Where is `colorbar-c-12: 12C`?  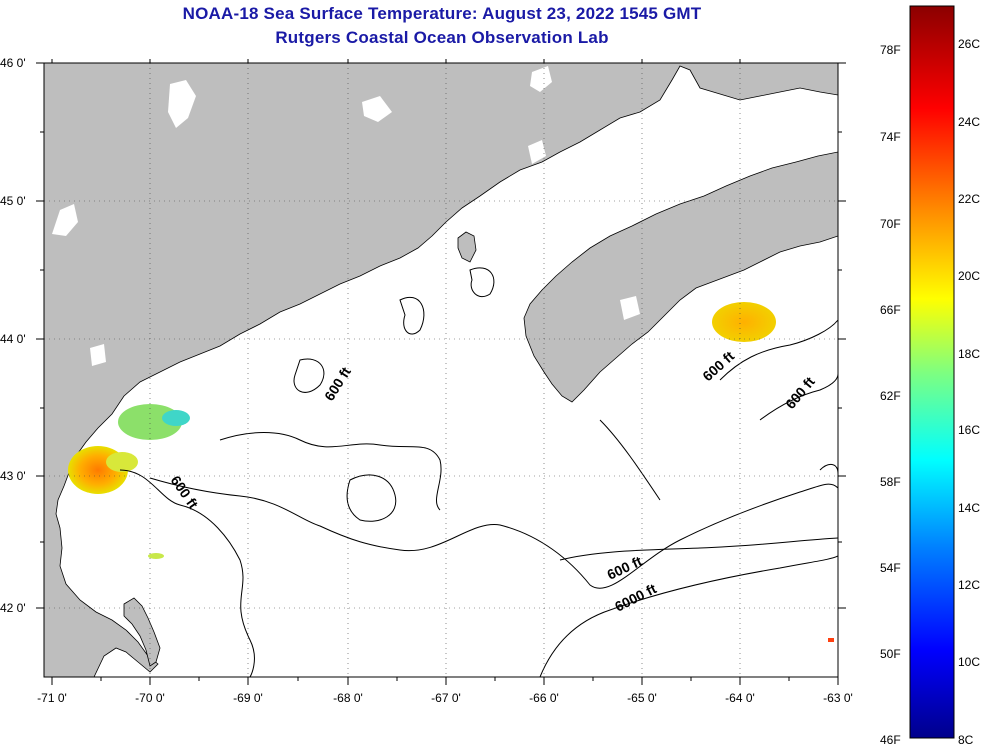 colorbar-c-12: 12C is located at coordinates (969, 585).